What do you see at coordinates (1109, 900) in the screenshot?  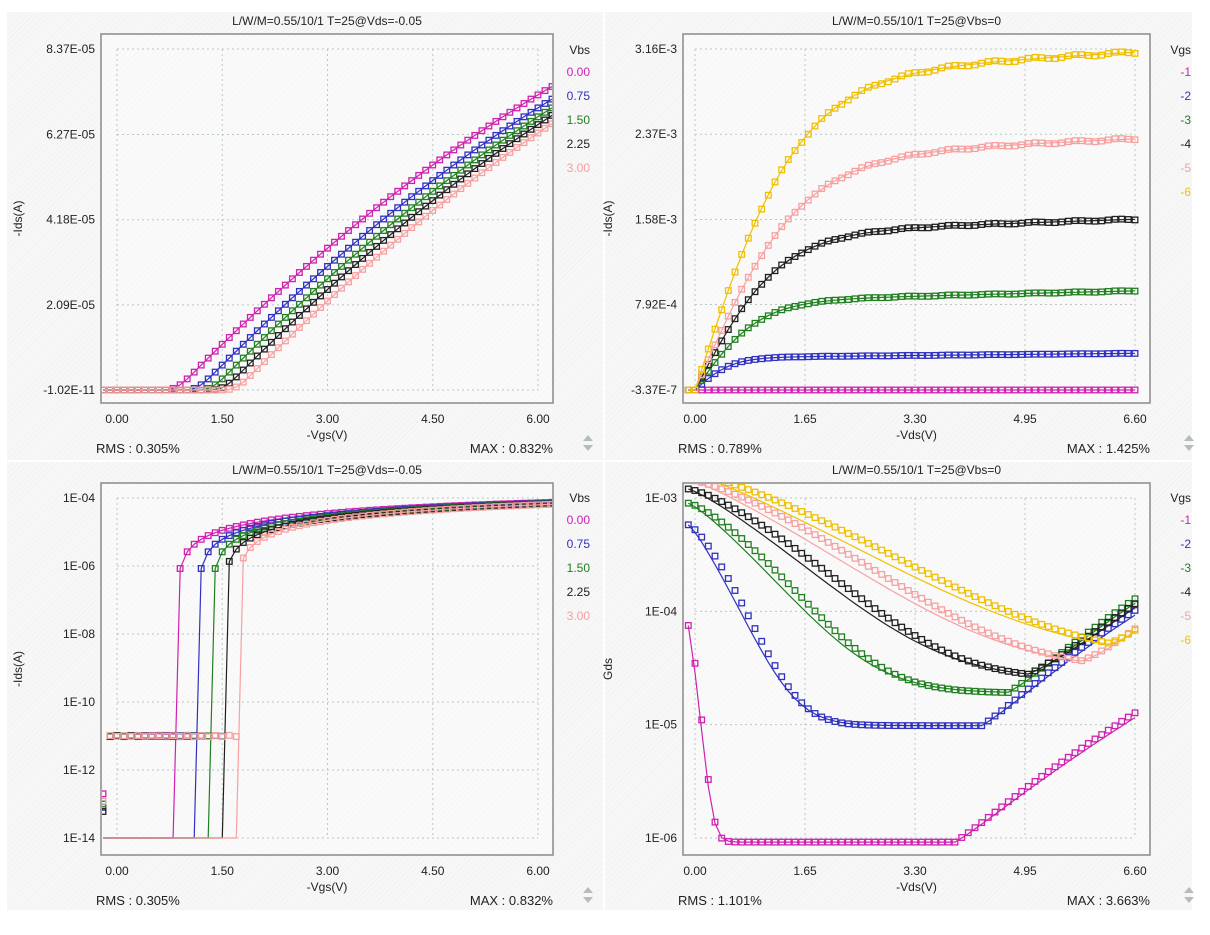 I see `max-value: MAX : 3.663%` at bounding box center [1109, 900].